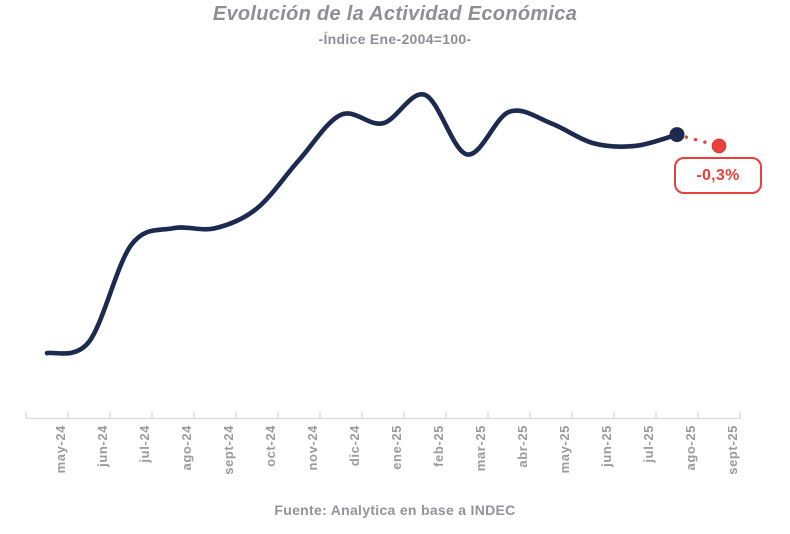  What do you see at coordinates (395, 510) in the screenshot?
I see `source-note: Fuente: Analytica en base a INDEC` at bounding box center [395, 510].